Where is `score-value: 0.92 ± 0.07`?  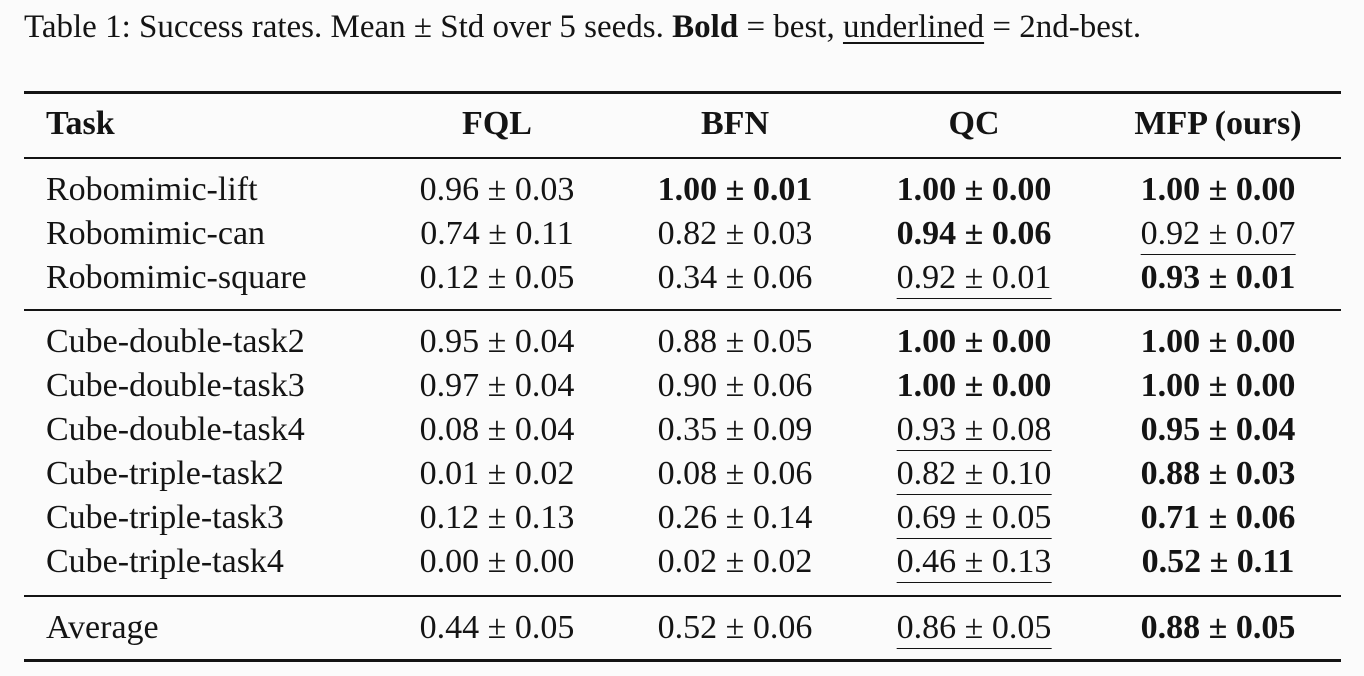
score-value: 0.92 ± 0.07 is located at coordinates (1218, 234).